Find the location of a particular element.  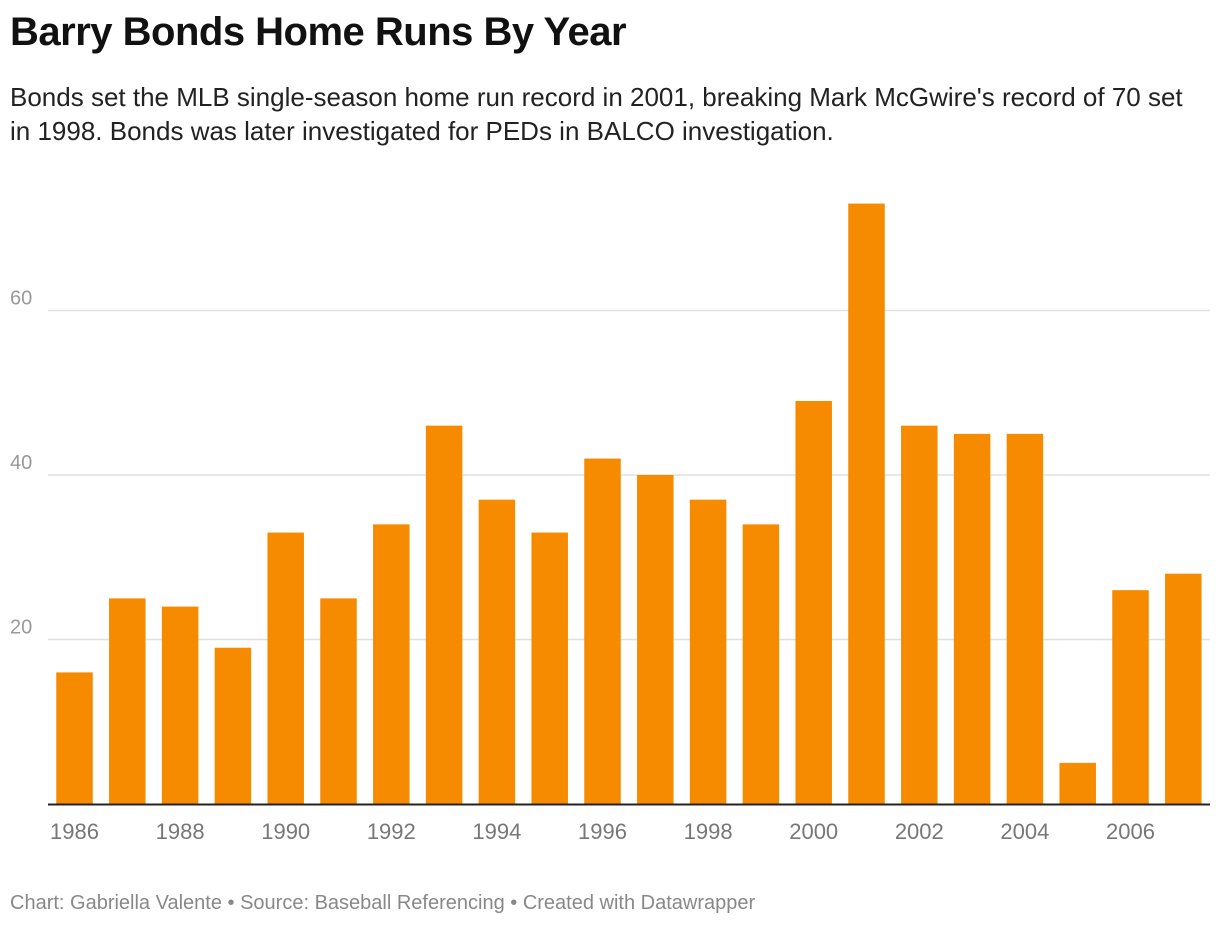

bar-1991 is located at coordinates (338, 701).